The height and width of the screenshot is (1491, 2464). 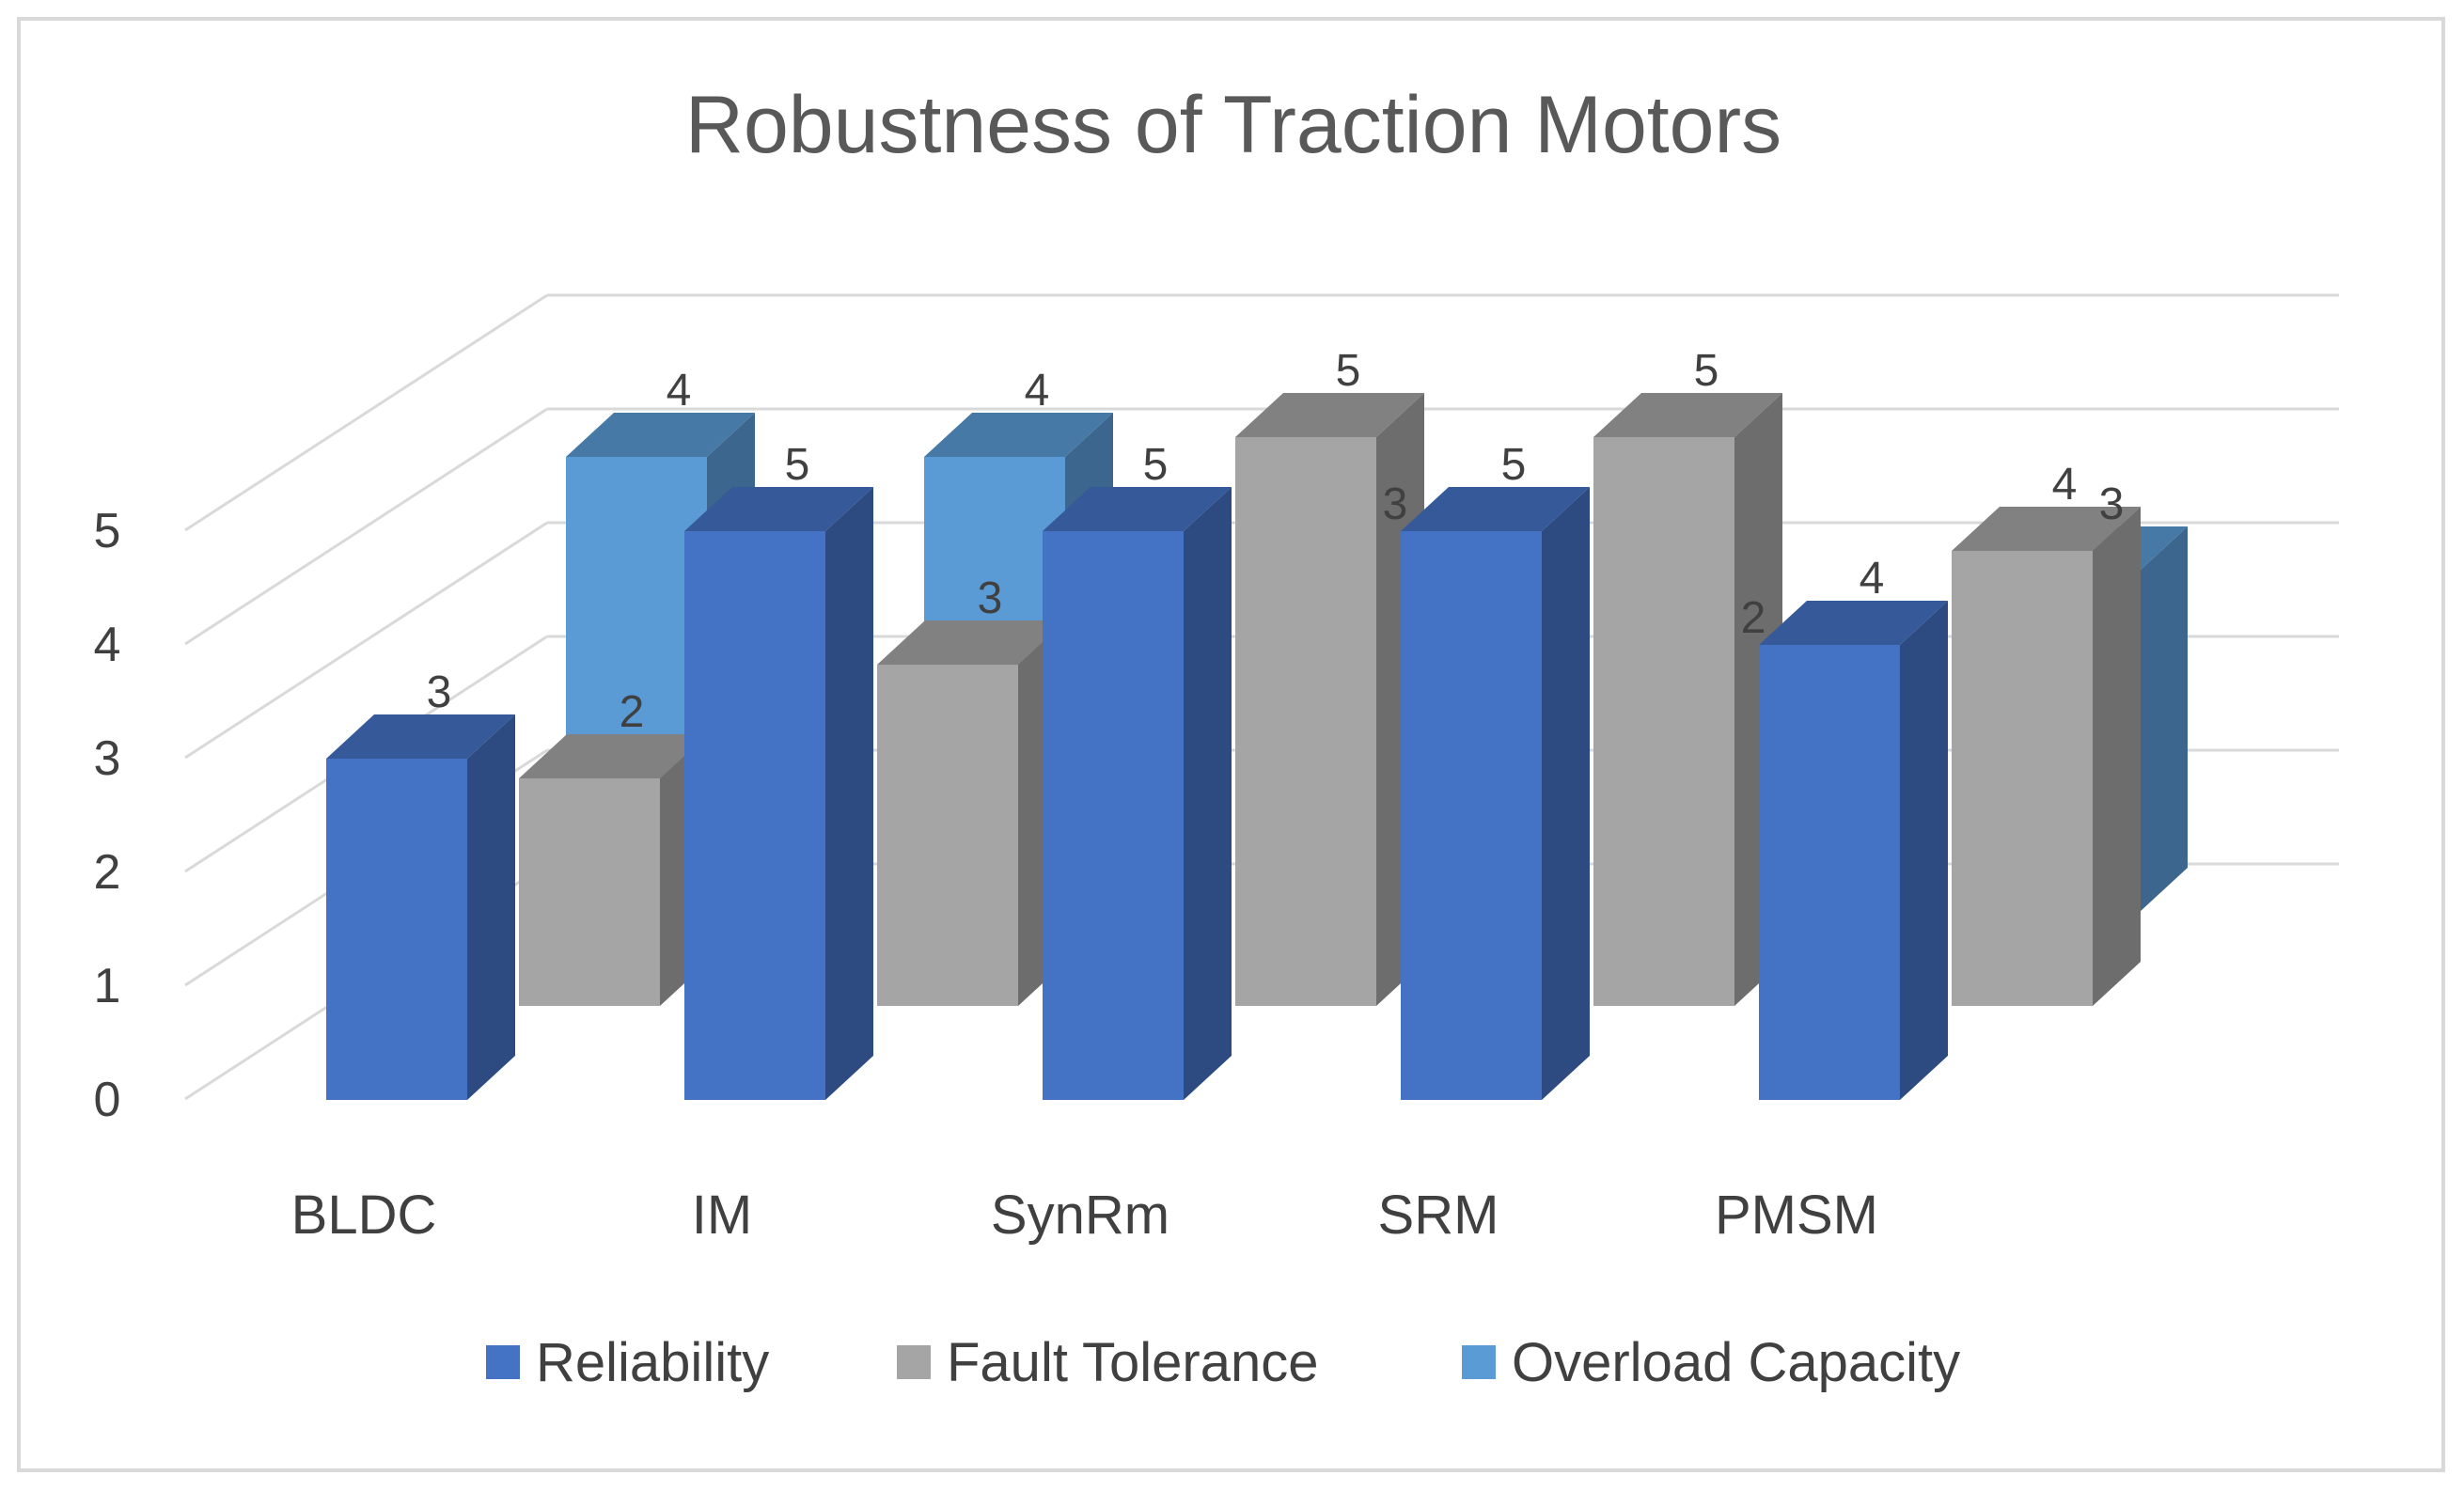 What do you see at coordinates (1233, 125) in the screenshot?
I see `chart-title: Robustness of Traction Motors` at bounding box center [1233, 125].